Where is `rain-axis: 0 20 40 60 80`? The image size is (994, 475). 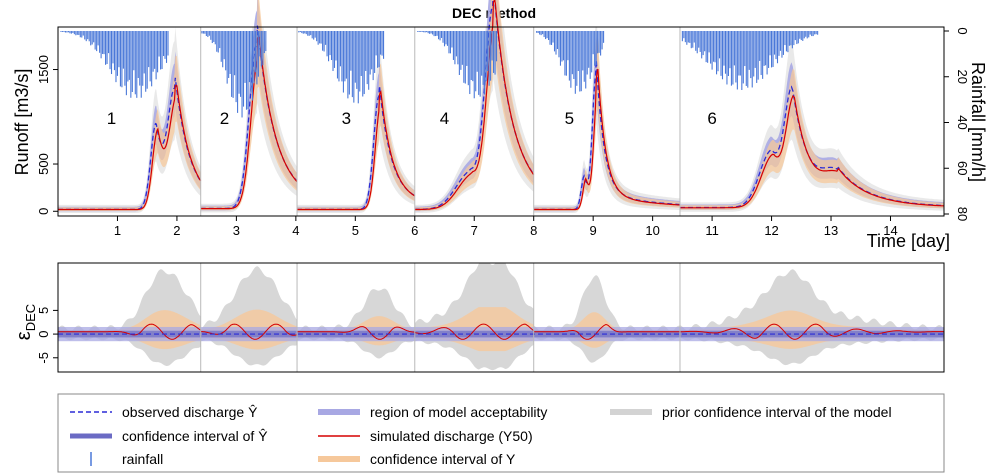 rain-axis: 0 20 40 60 80 is located at coordinates (957, 124).